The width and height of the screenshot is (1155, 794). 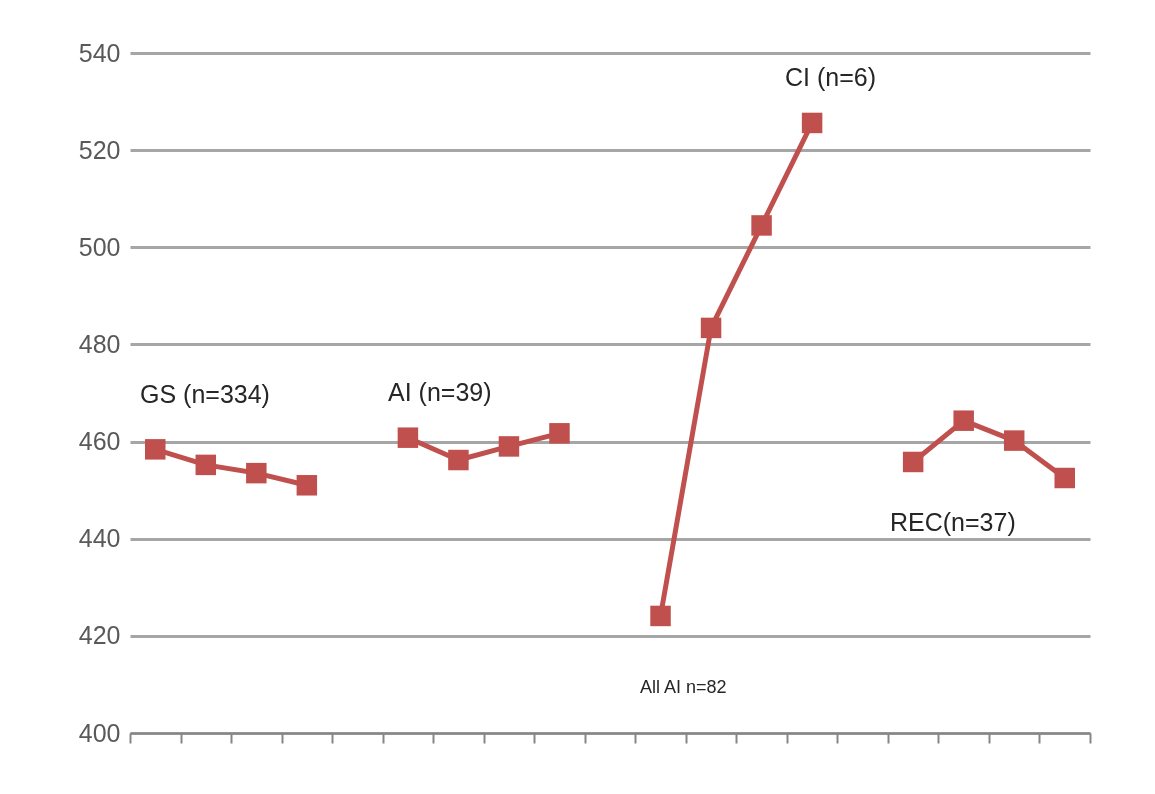 I want to click on annotation: GS (n=334), so click(x=205, y=394).